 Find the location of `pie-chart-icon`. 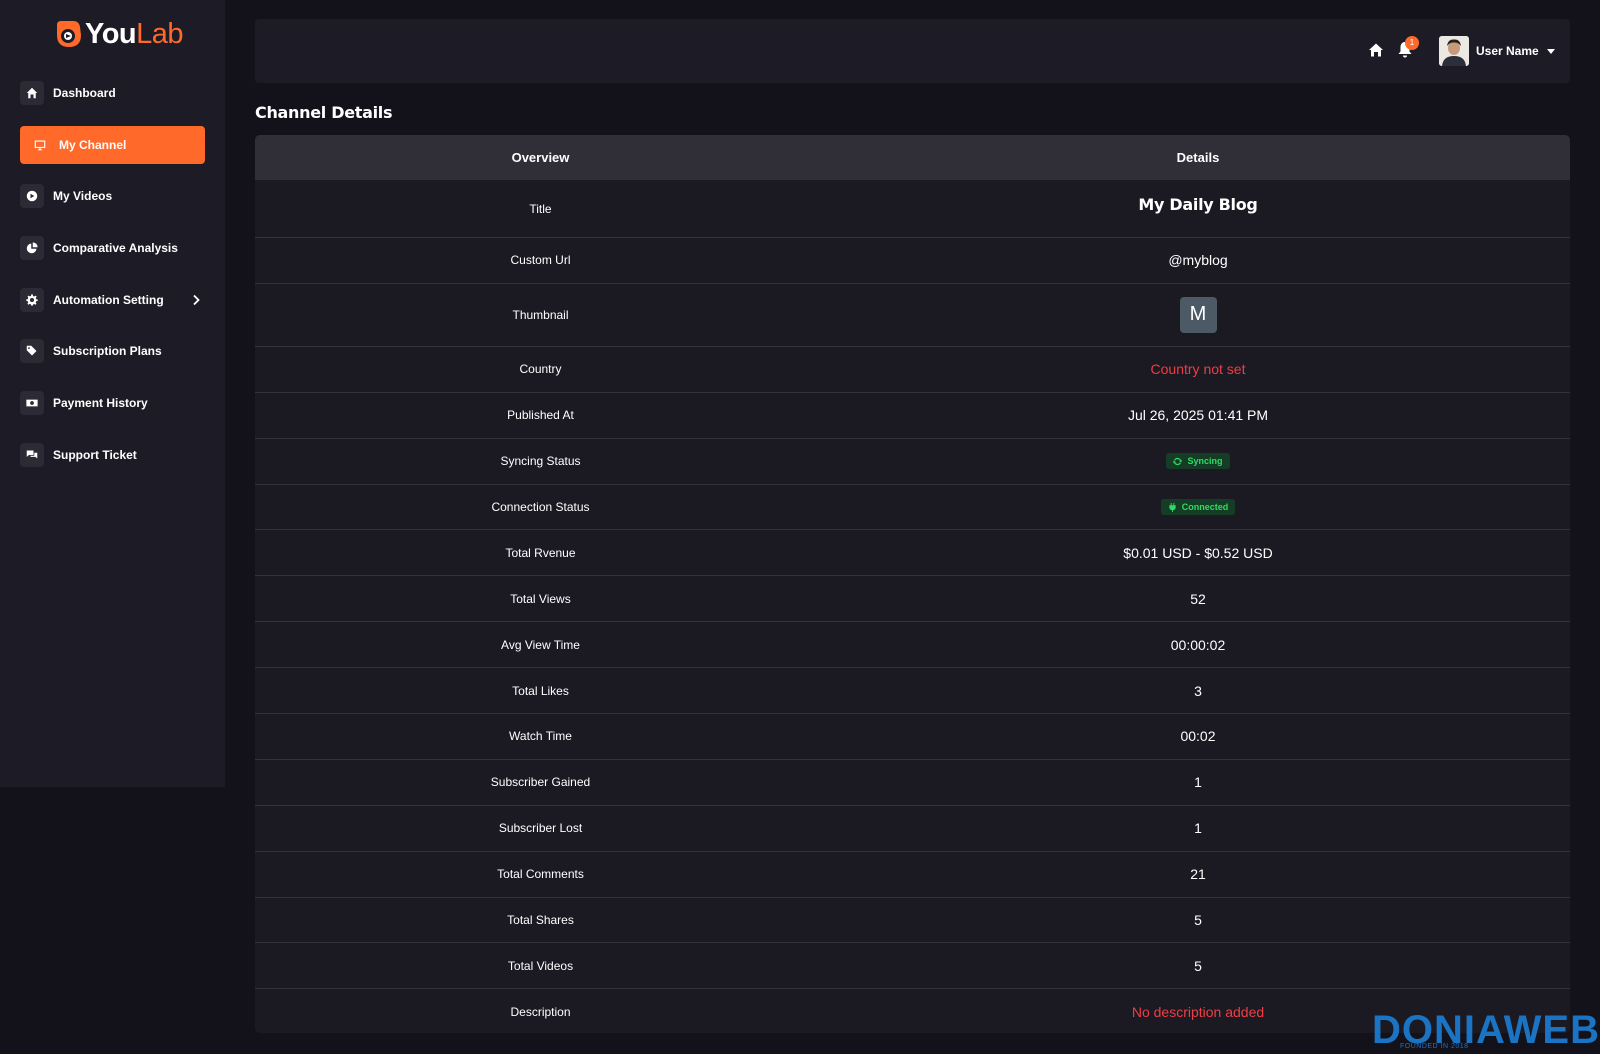

pie-chart-icon is located at coordinates (32, 248).